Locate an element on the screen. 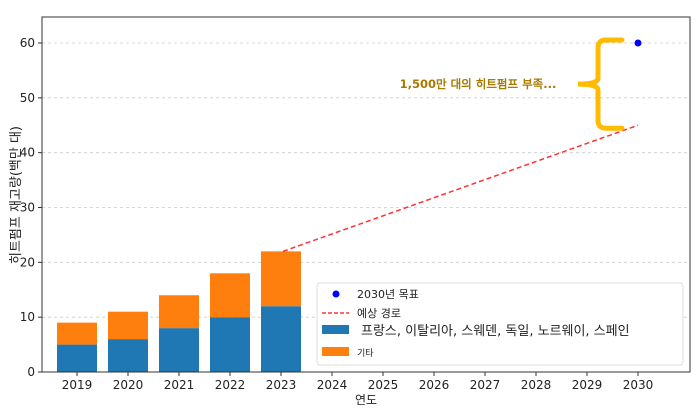 The image size is (700, 410). bar-2021-main is located at coordinates (179, 350).